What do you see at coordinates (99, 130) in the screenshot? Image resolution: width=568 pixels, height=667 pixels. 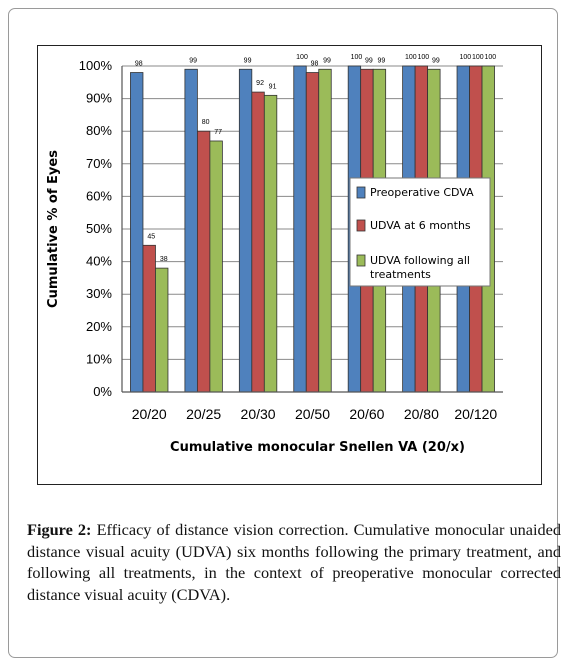 I see `y-tick-label: 80%` at bounding box center [99, 130].